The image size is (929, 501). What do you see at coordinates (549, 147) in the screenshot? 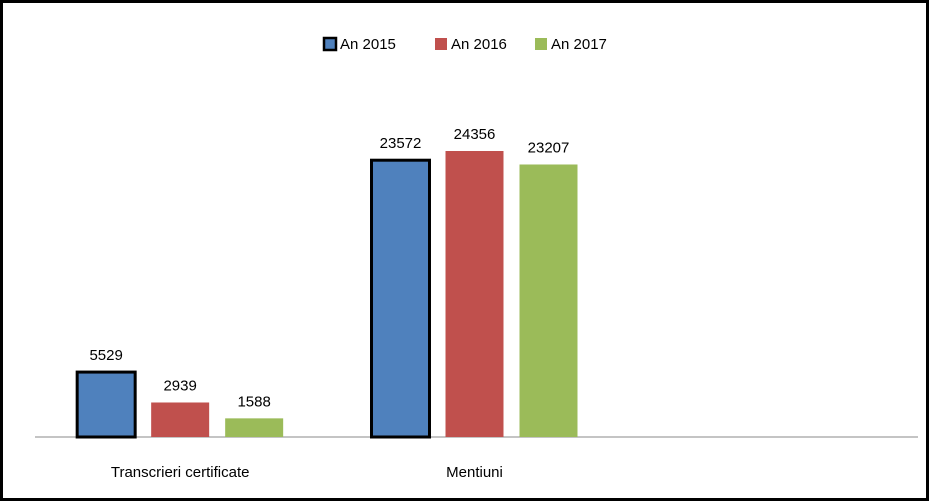
I see `data-label: 23207` at bounding box center [549, 147].